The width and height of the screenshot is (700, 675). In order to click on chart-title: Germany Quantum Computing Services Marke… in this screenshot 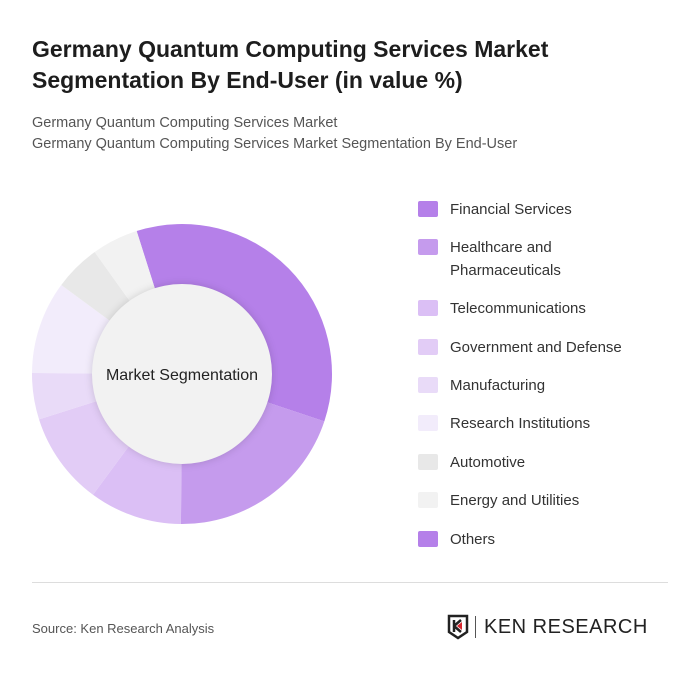, I will do `click(290, 64)`.